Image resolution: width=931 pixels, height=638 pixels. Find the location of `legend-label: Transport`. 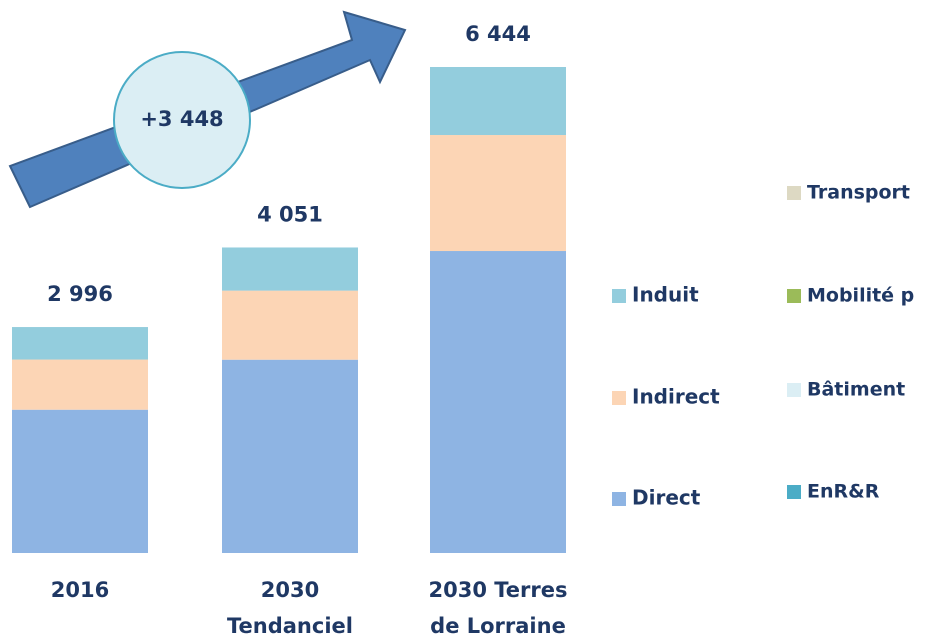

legend-label: Transport is located at coordinates (858, 193).